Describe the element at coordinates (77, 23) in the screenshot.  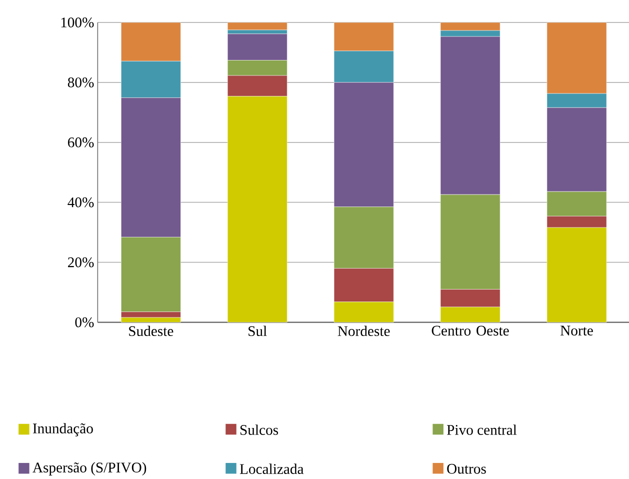
I see `y-tick-label: 100%` at that location.